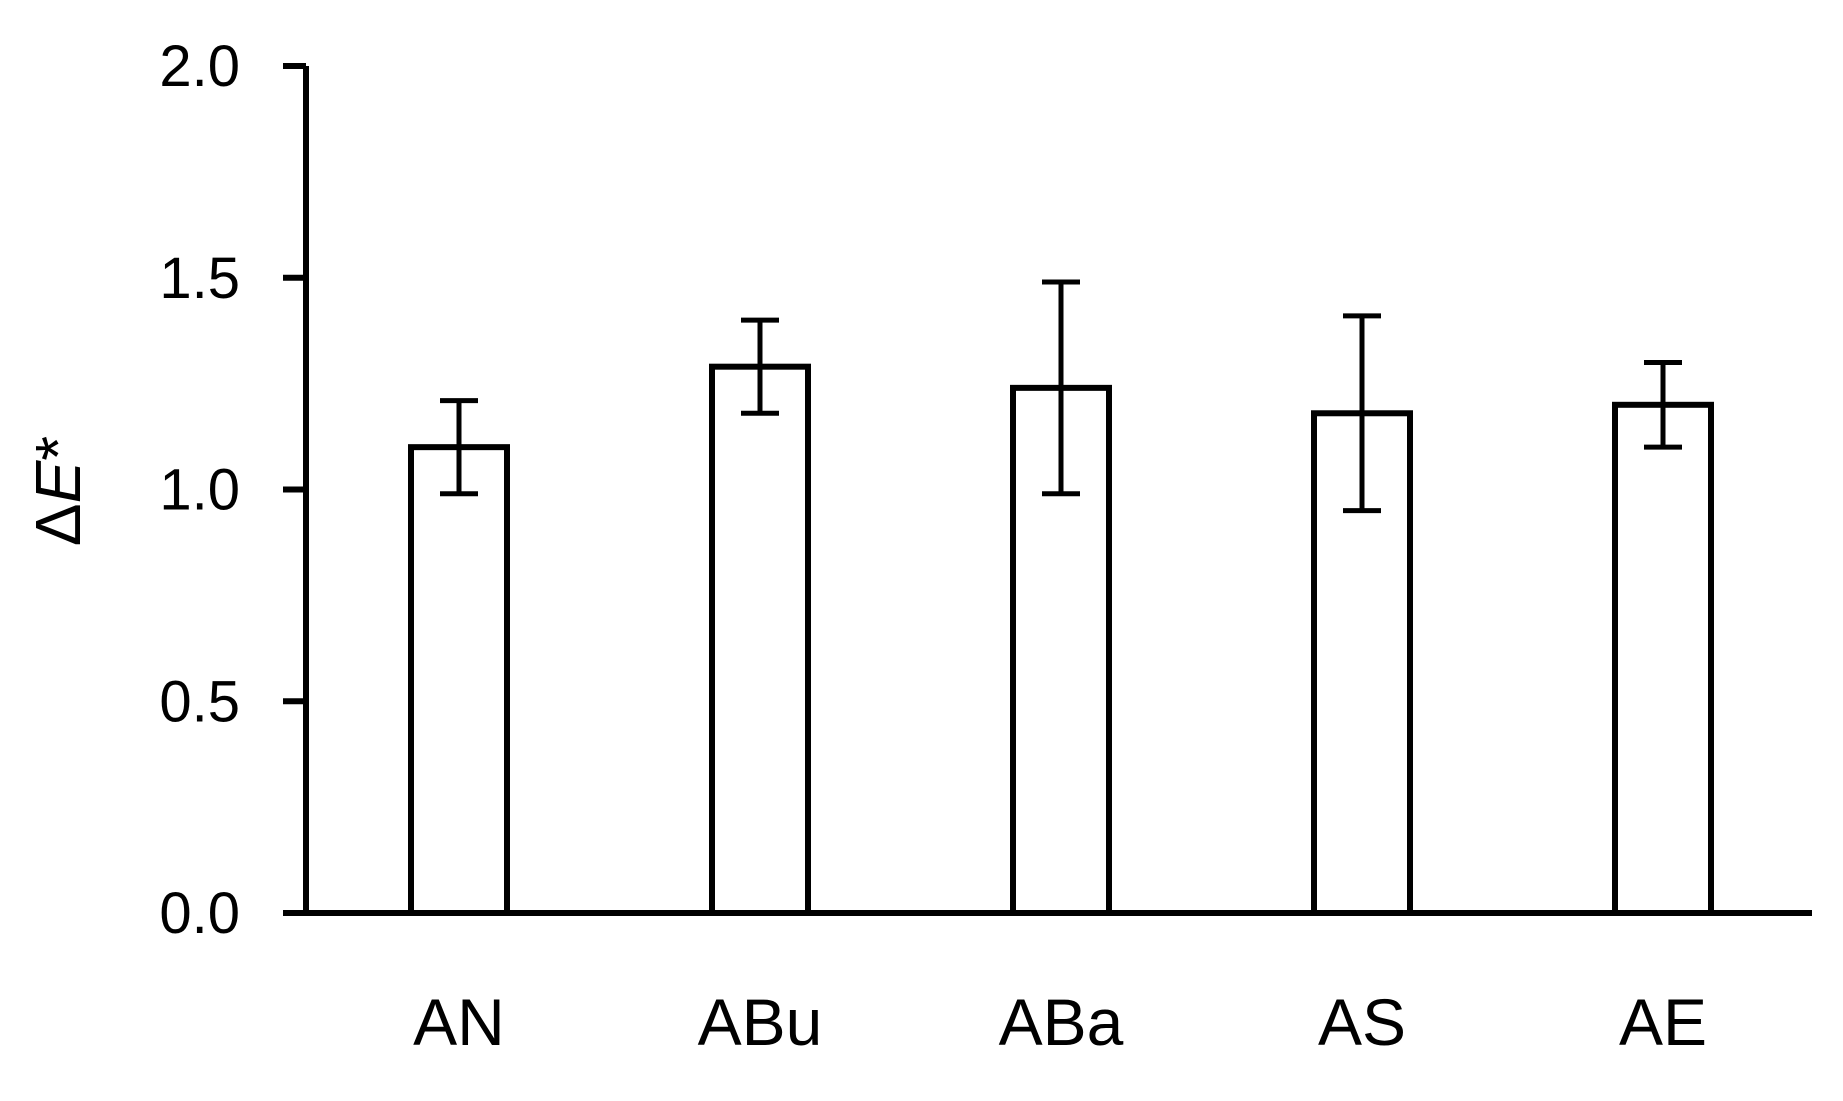  I want to click on x-axis-labels: AN ABu ABa AS AE, so click(1060, 1022).